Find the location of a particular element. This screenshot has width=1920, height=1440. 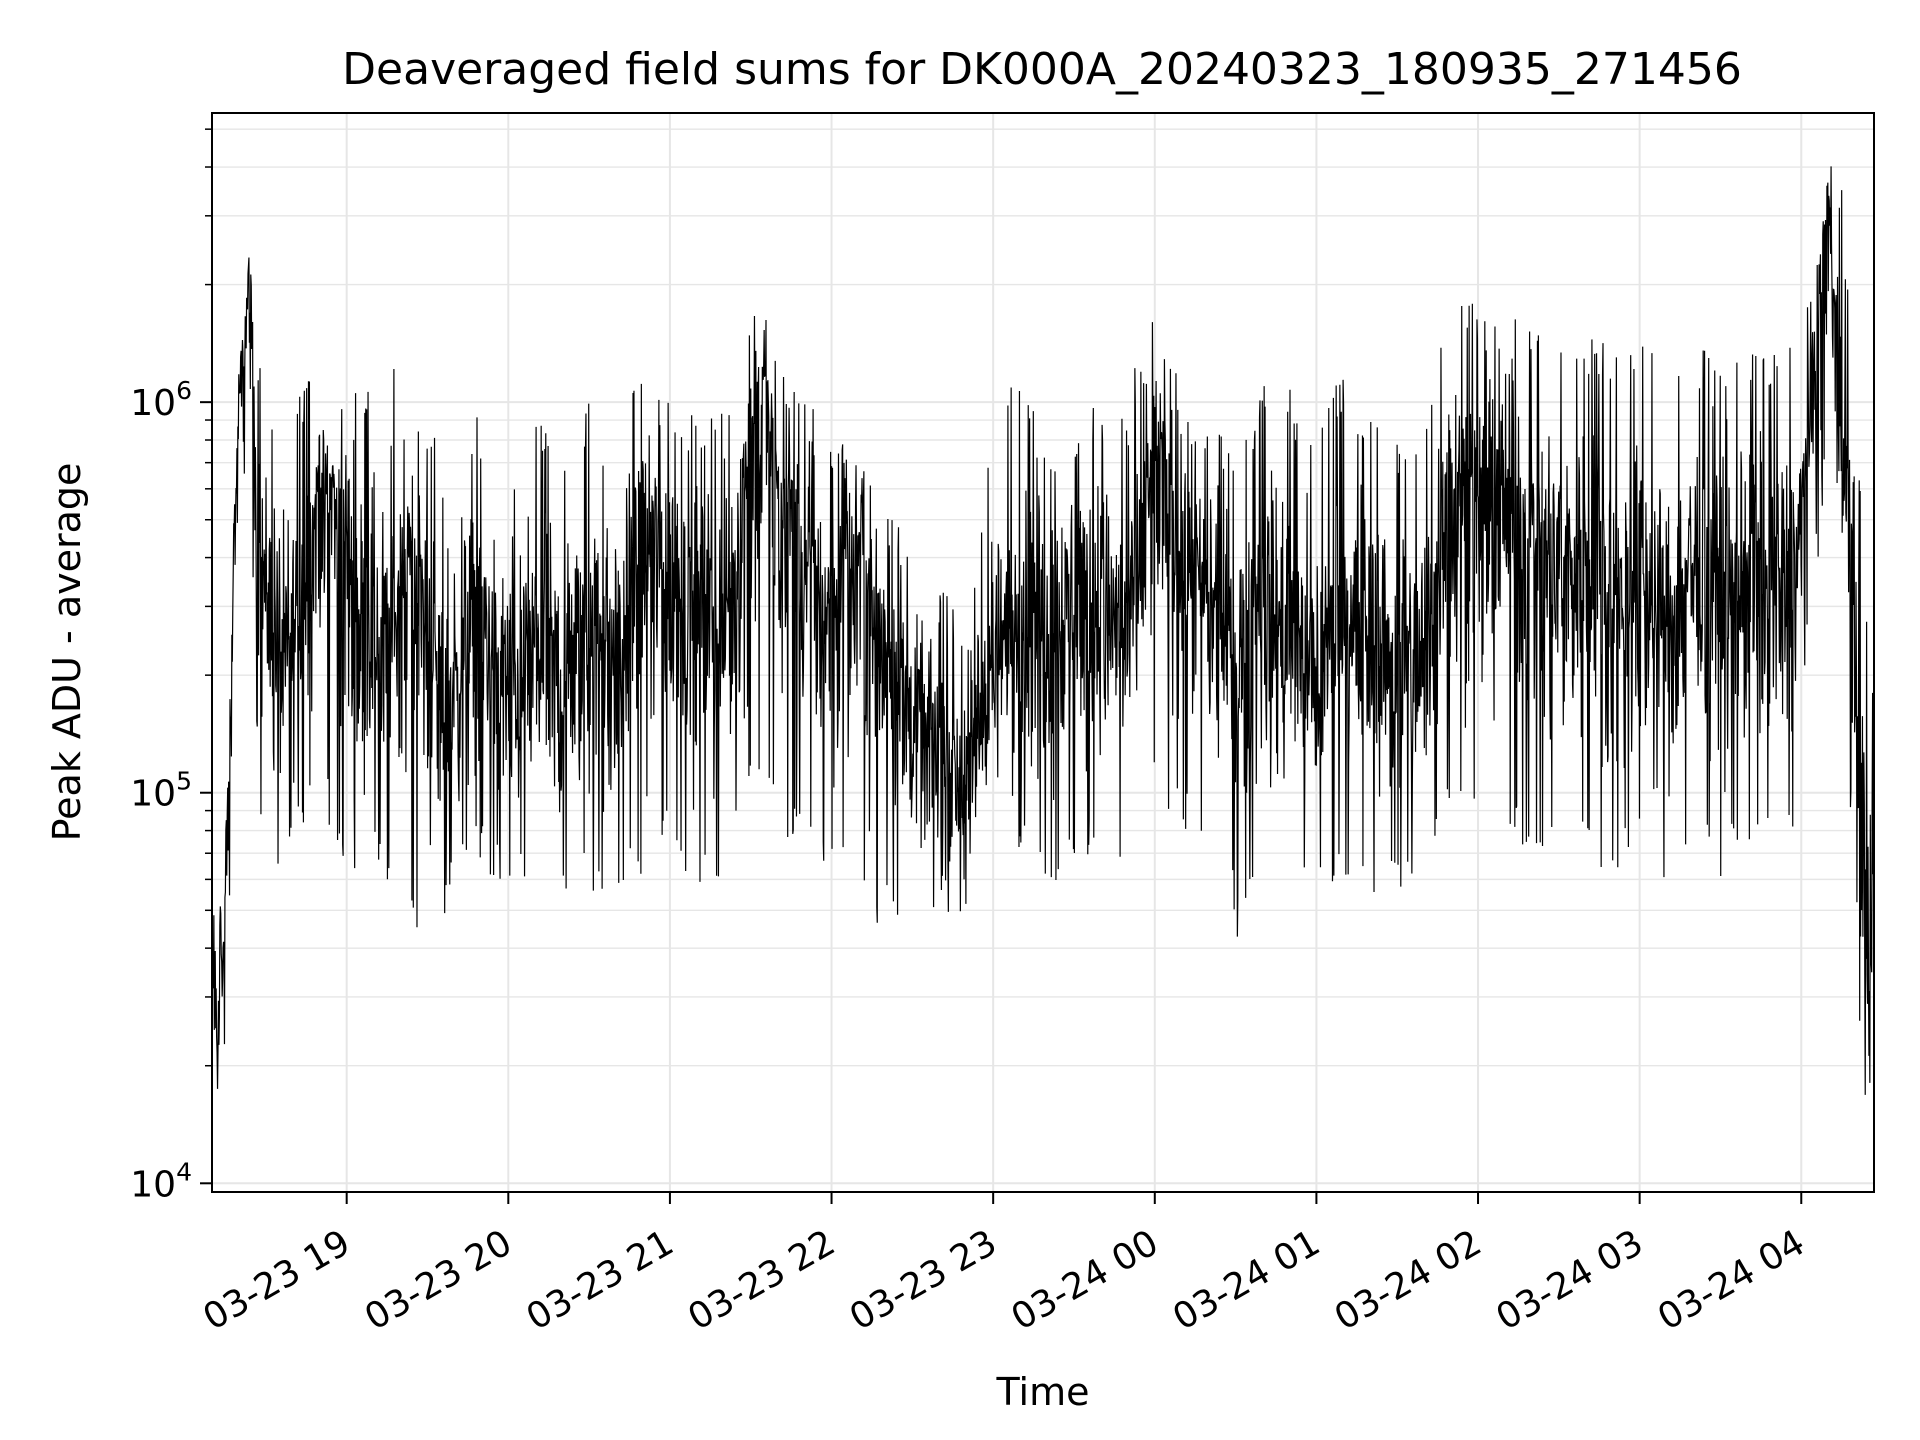

y-axis-label: Peak ADU - average is located at coordinates (67, 652).